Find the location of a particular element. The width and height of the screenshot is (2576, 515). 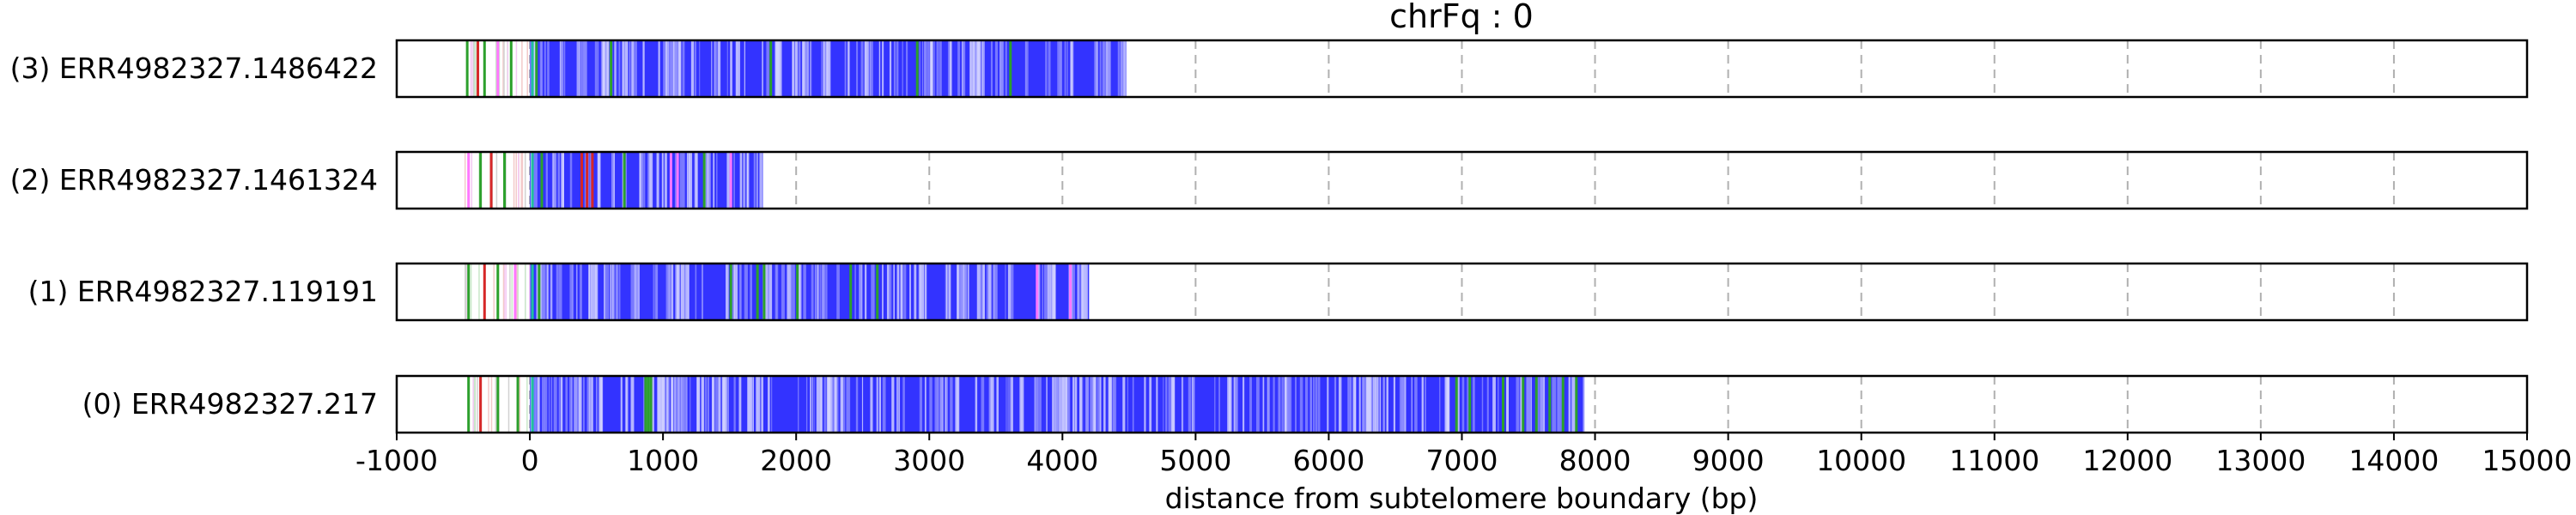

read-label: (1) ERR4982327.119191 is located at coordinates (203, 291).